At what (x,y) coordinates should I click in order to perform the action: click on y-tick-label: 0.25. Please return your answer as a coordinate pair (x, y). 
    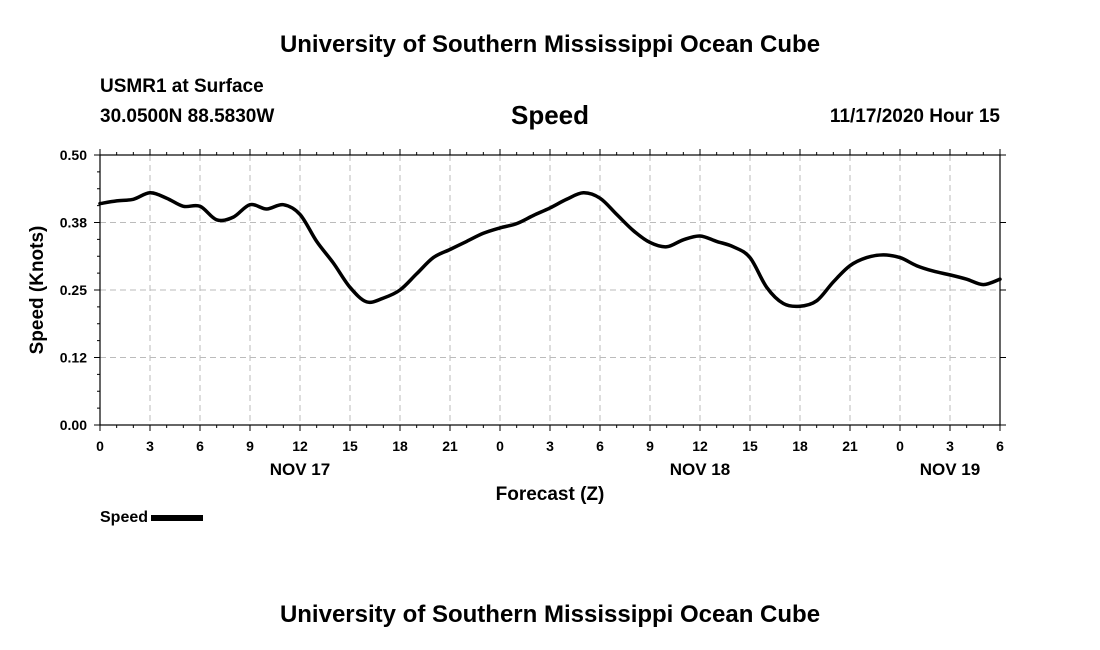
    Looking at the image, I should click on (73, 290).